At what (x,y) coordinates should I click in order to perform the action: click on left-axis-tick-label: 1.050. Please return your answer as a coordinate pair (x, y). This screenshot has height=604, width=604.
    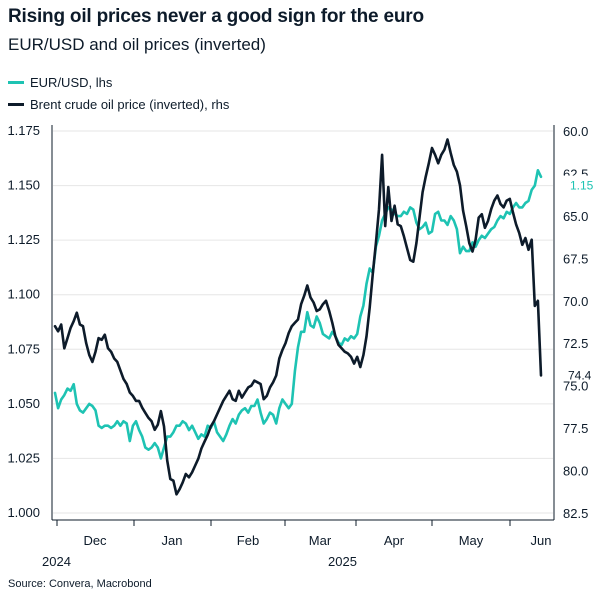
    Looking at the image, I should click on (23, 403).